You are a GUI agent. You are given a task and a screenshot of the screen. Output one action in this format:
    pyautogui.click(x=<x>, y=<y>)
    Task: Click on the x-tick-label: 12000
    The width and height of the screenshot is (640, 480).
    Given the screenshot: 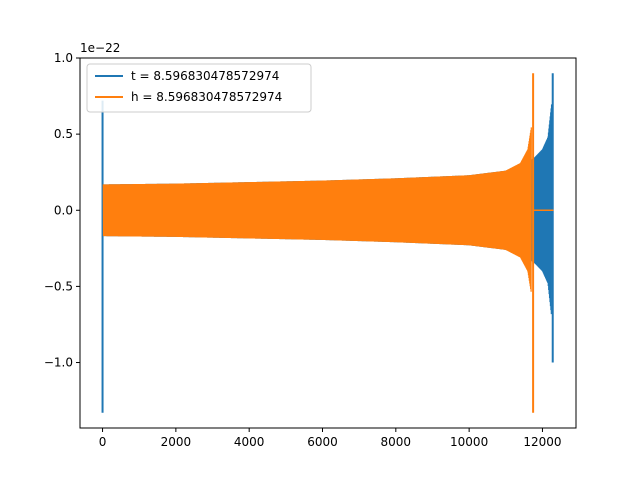 What is the action you would take?
    pyautogui.click(x=542, y=442)
    